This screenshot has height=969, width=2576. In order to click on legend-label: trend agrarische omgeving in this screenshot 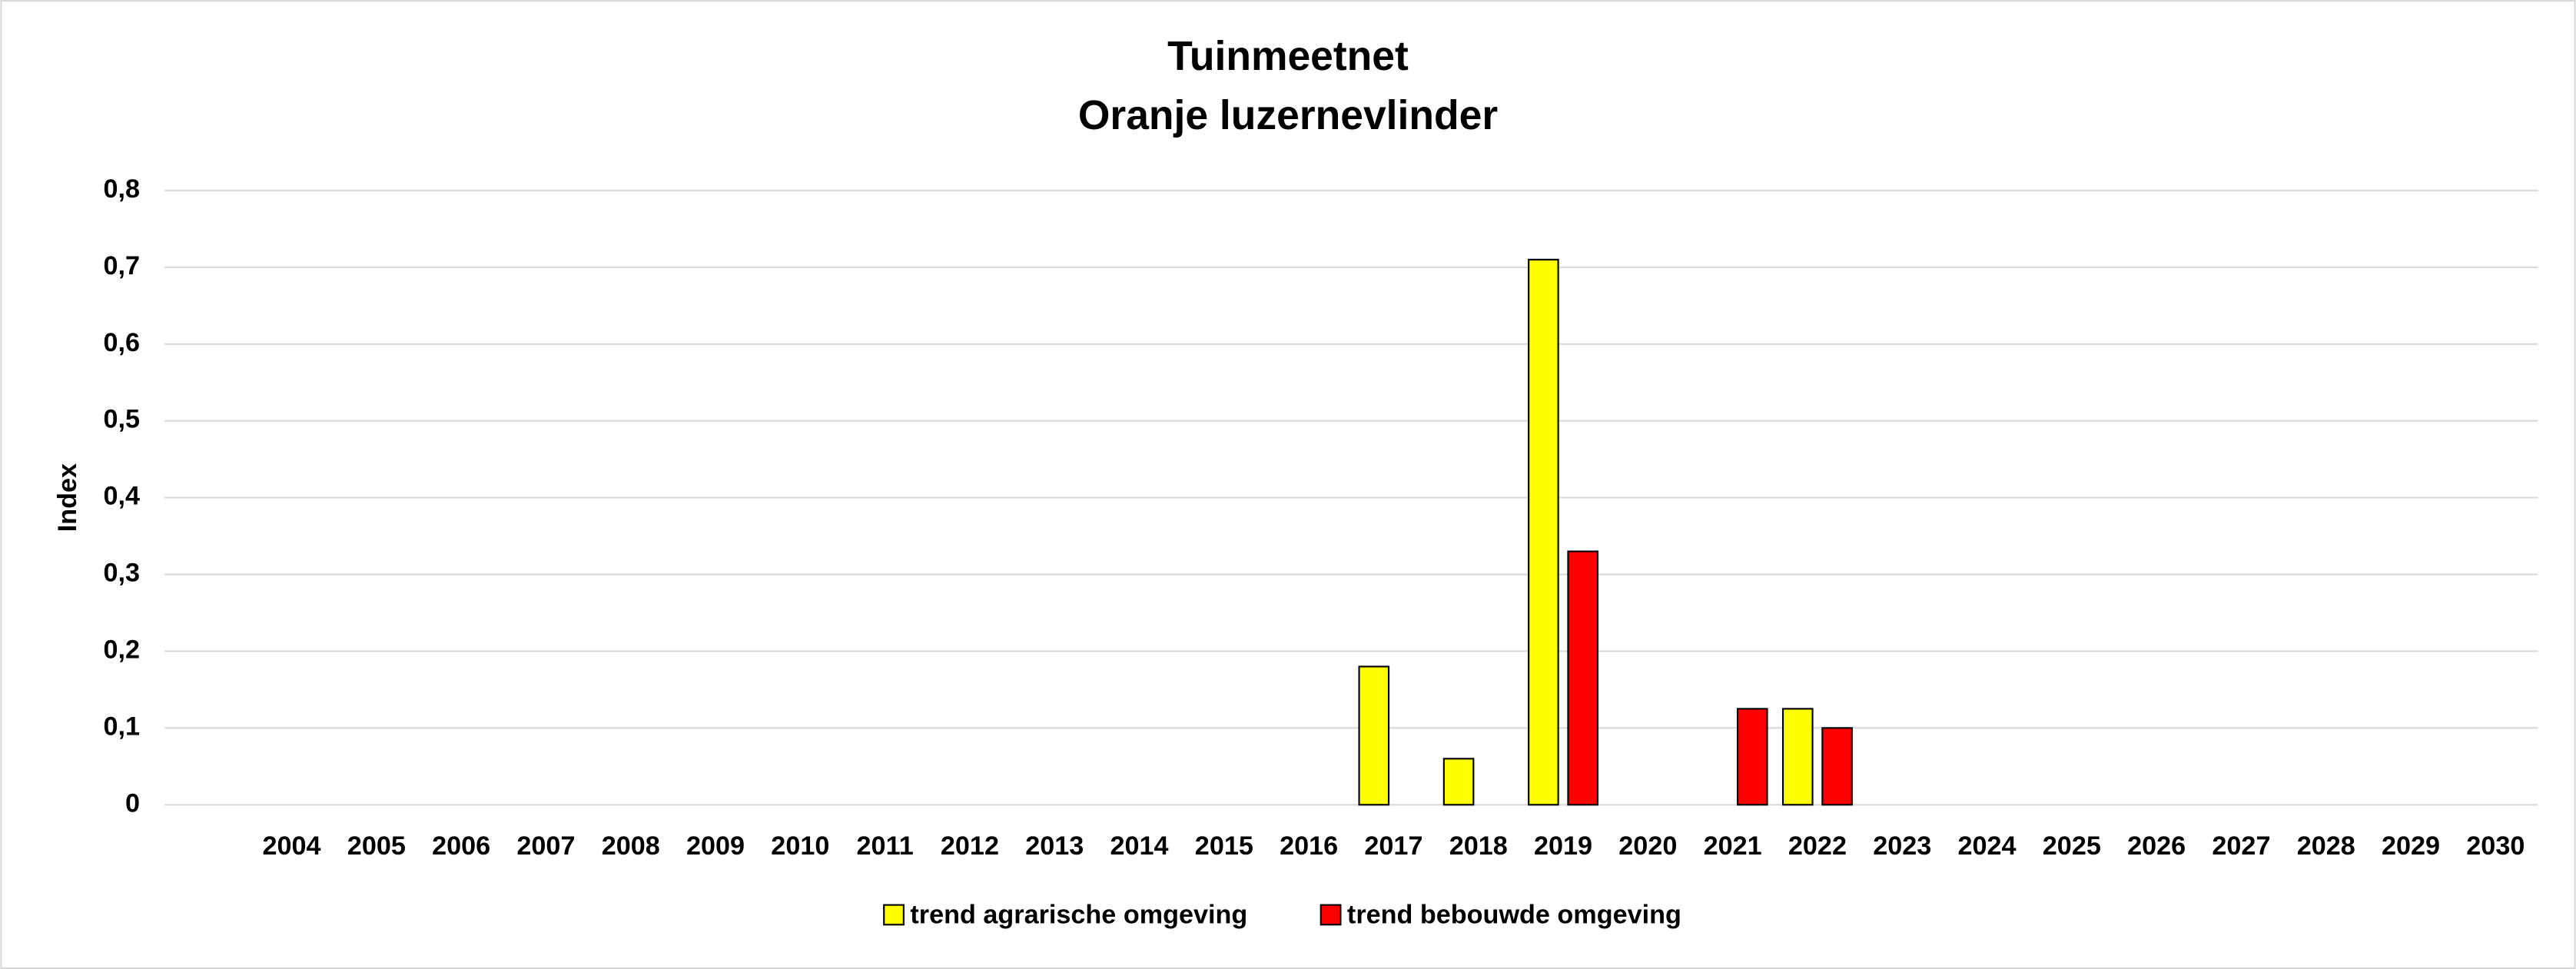, I will do `click(1078, 916)`.